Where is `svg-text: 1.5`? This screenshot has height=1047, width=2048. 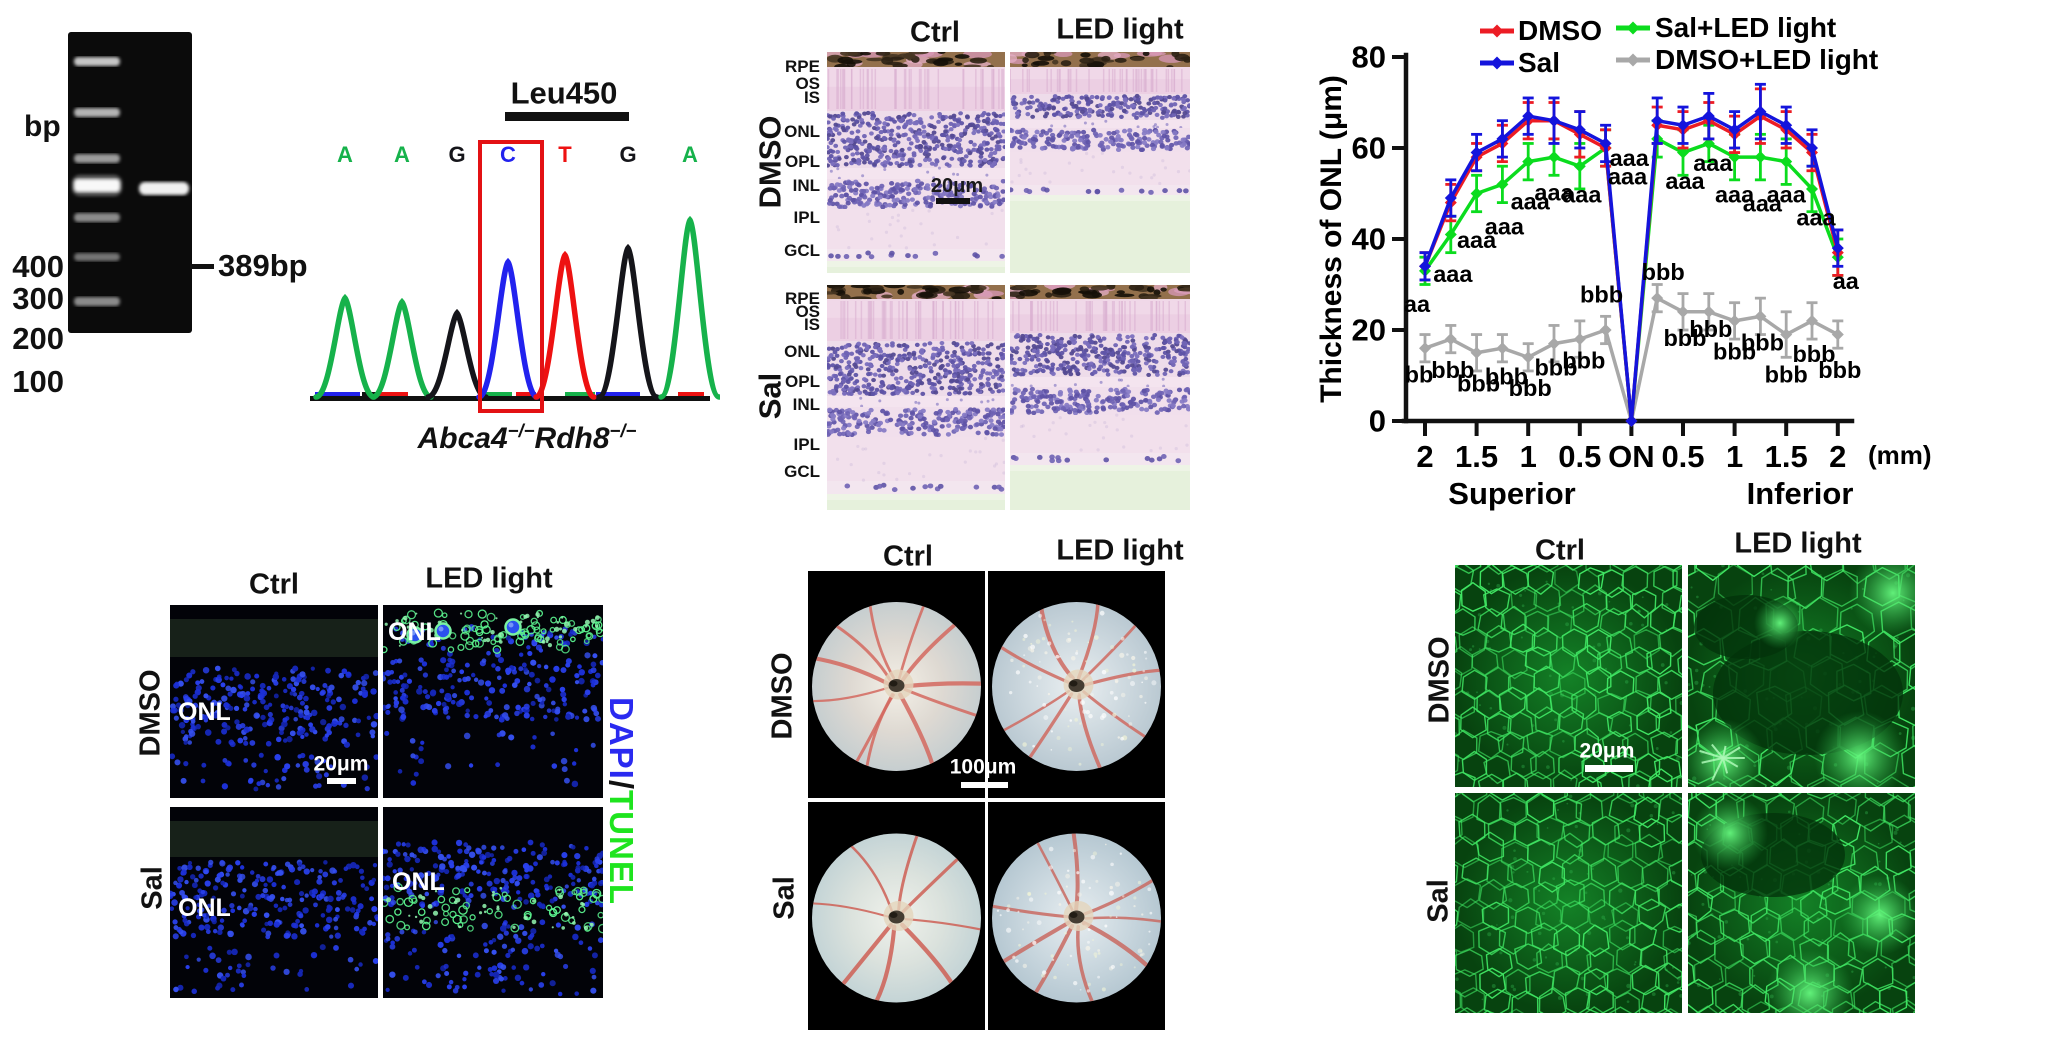 svg-text: 1.5 is located at coordinates (1786, 456).